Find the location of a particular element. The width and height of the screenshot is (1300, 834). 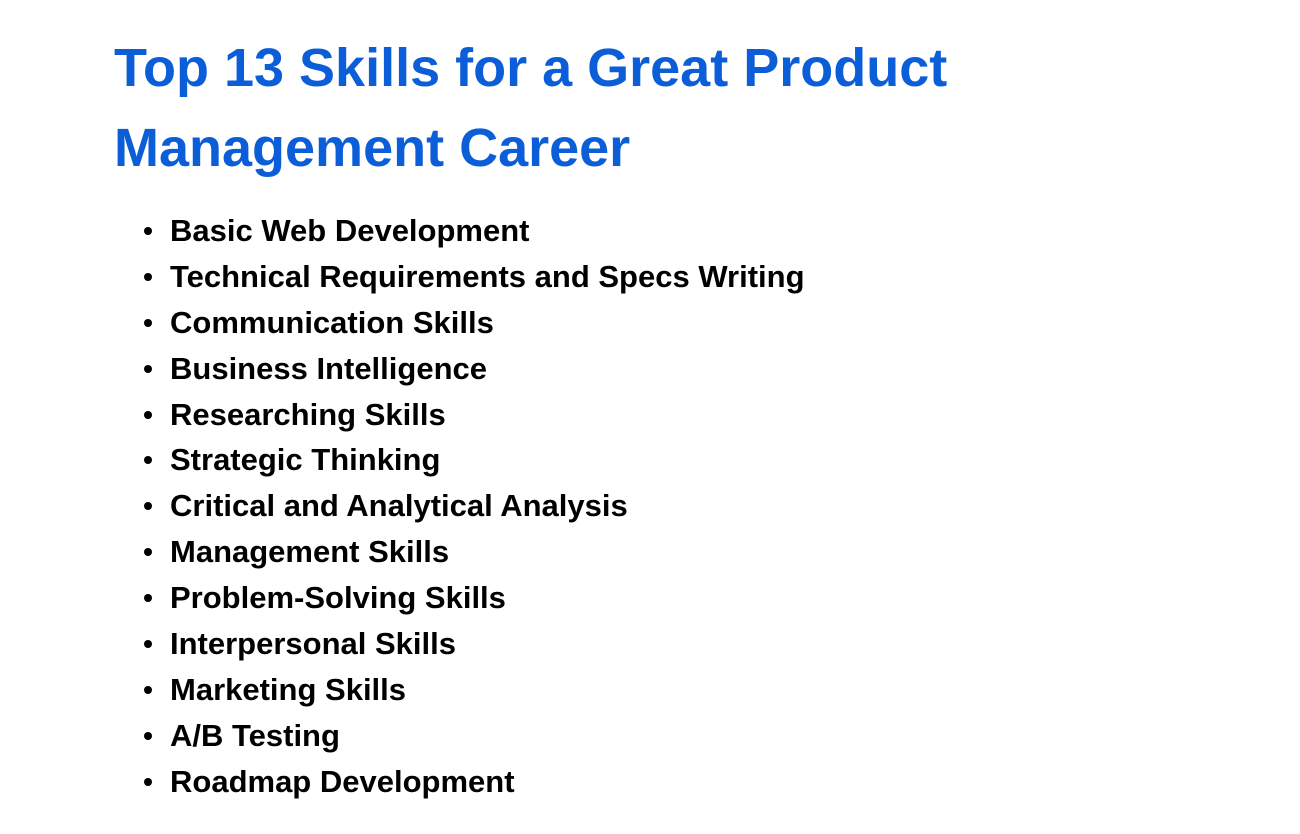

list-item-label: Management Skills is located at coordinates (310, 552).